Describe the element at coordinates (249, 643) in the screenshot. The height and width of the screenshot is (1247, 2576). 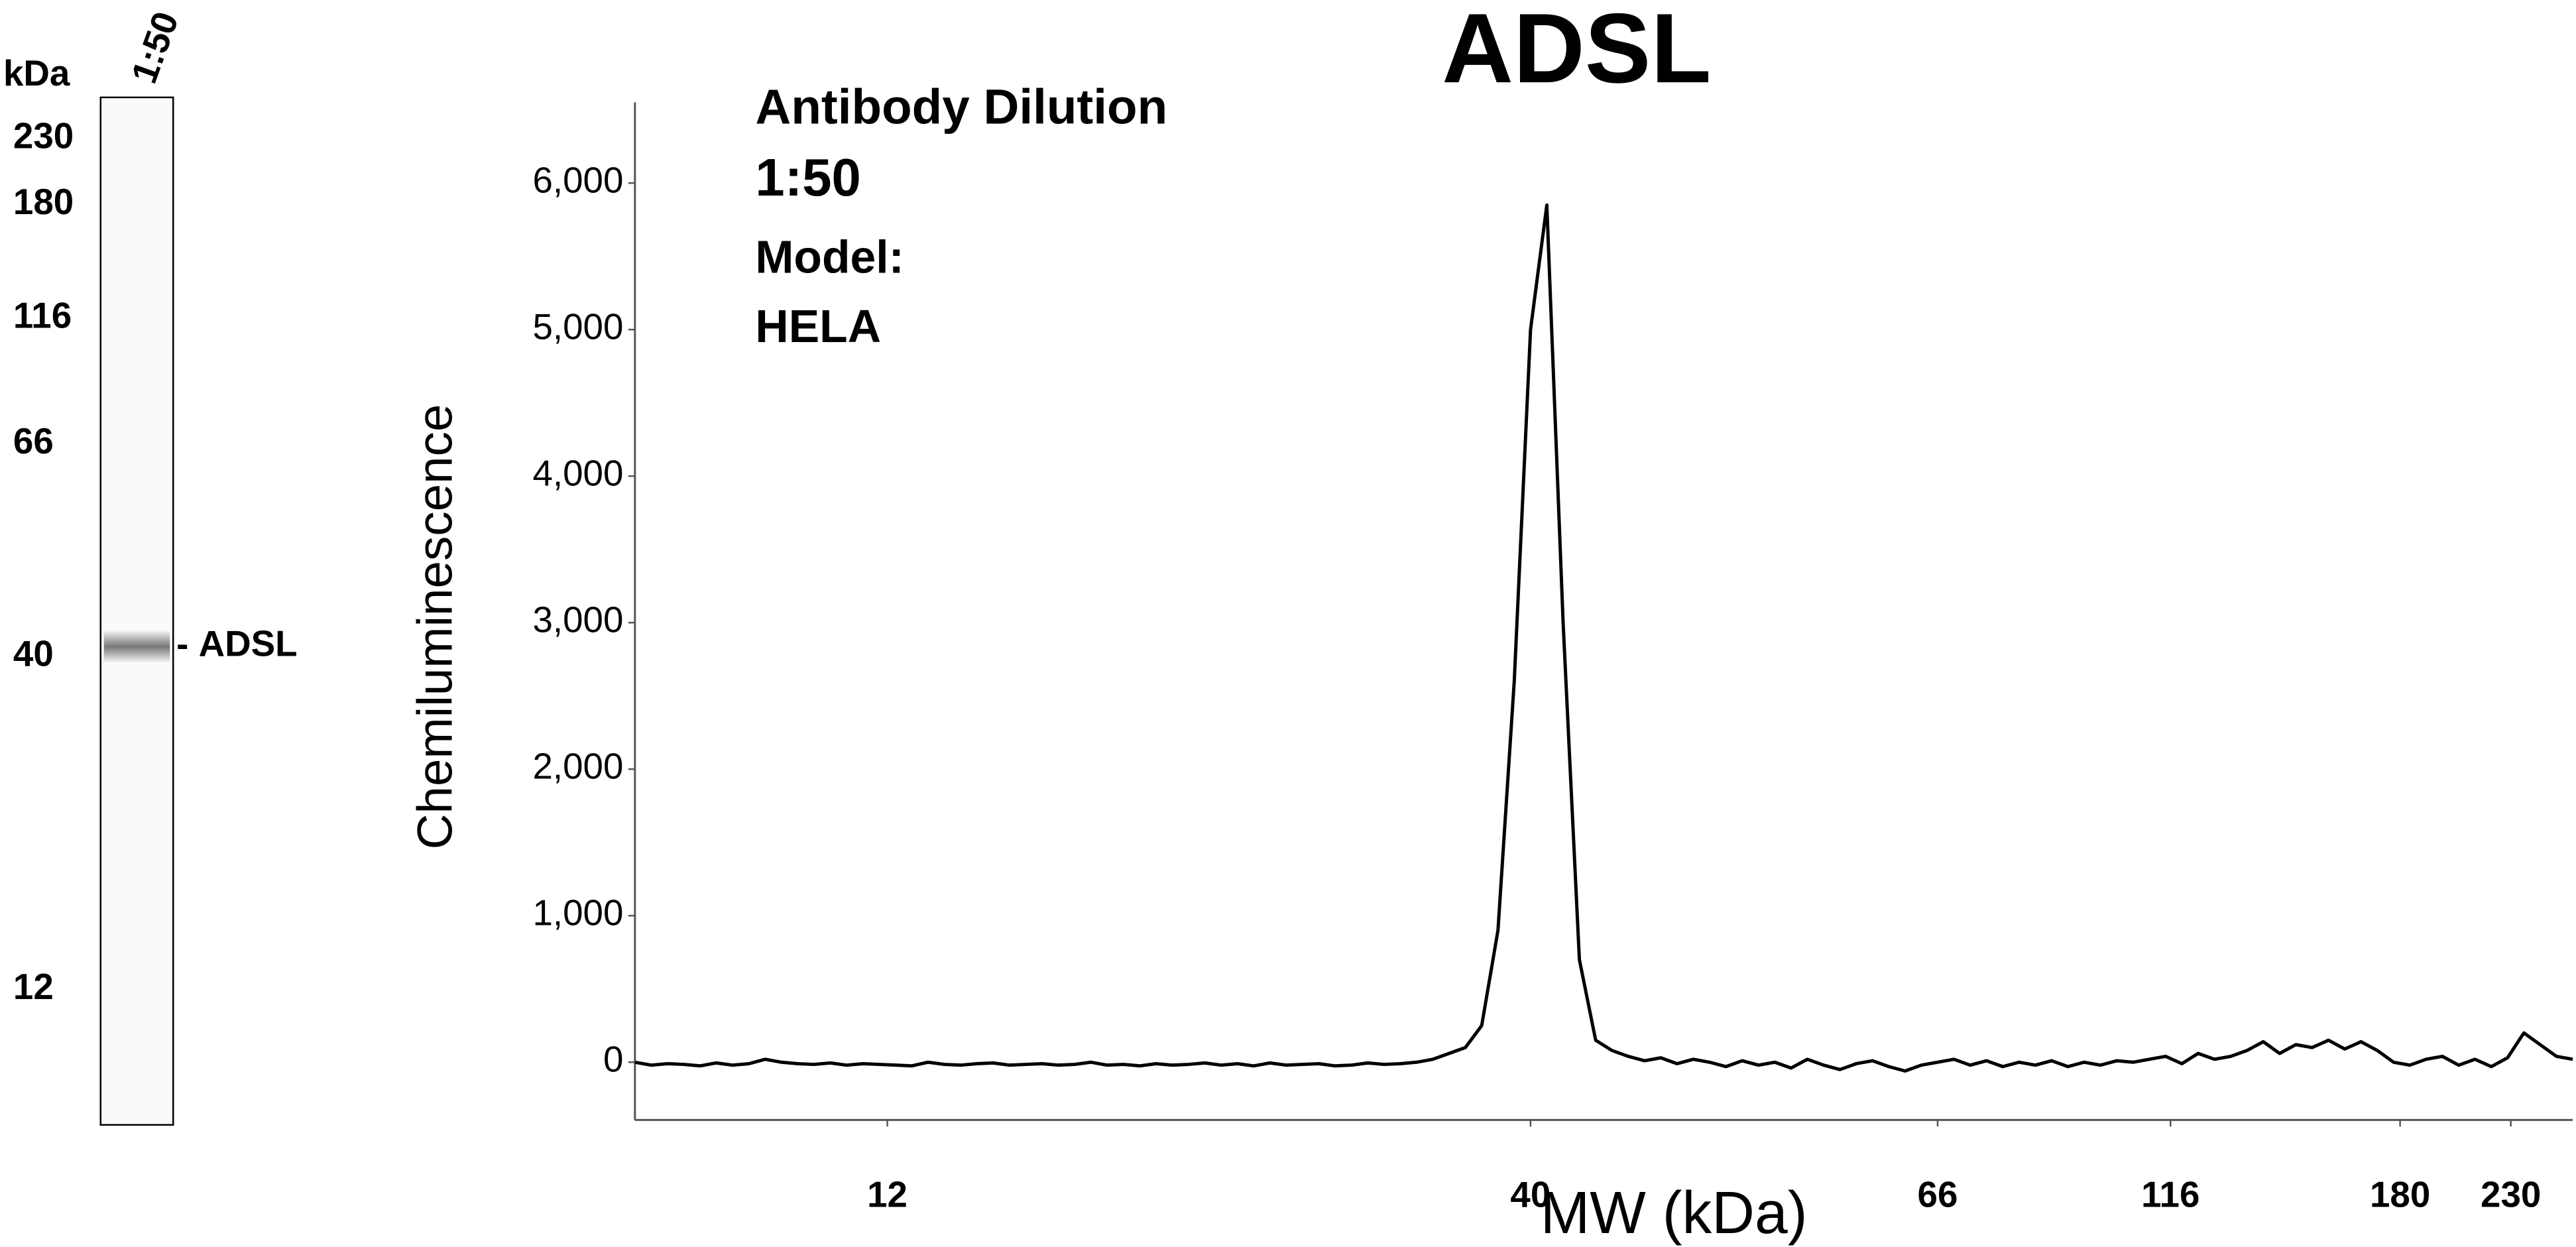
I see `band-name: ADSL` at that location.